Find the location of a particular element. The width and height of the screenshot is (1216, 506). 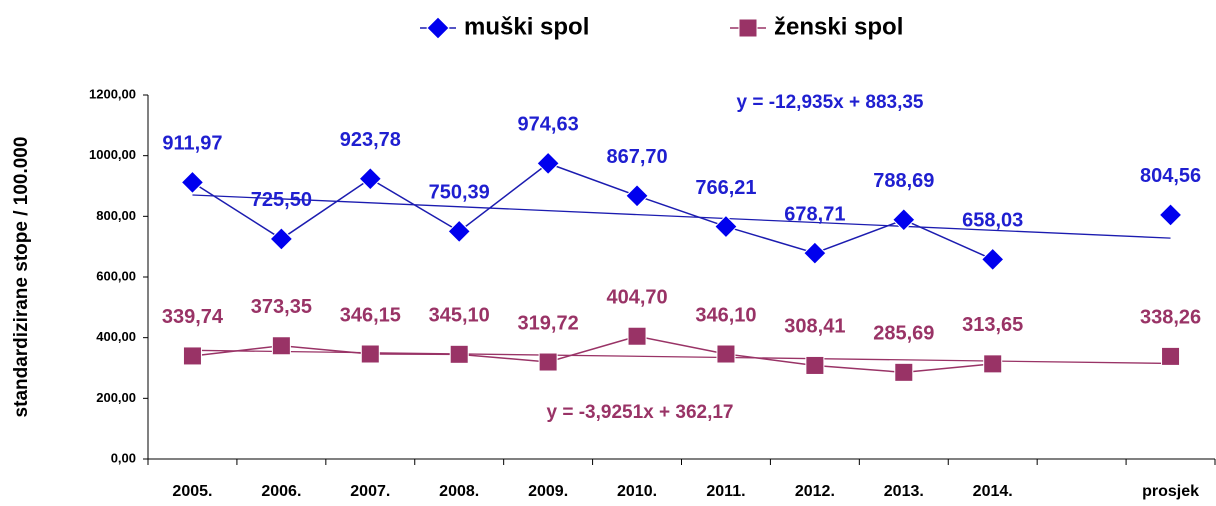

y-tick-label: 400,00 is located at coordinates (116, 336).